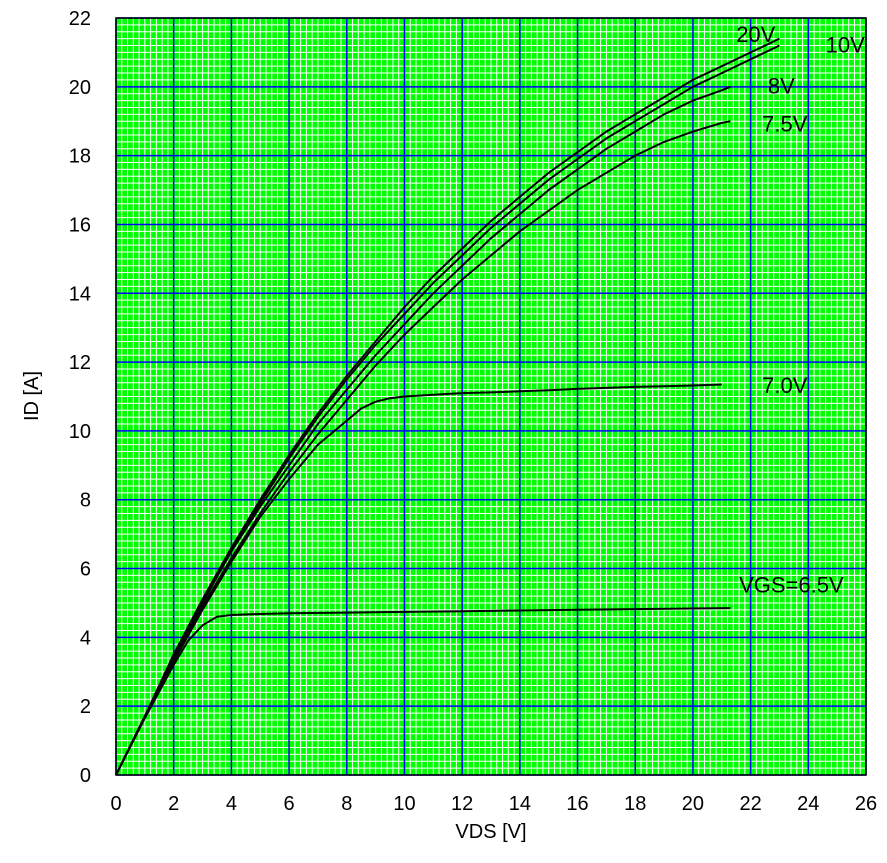 The height and width of the screenshot is (863, 887). Describe the element at coordinates (80, 432) in the screenshot. I see `y-tick-label: 10` at that location.